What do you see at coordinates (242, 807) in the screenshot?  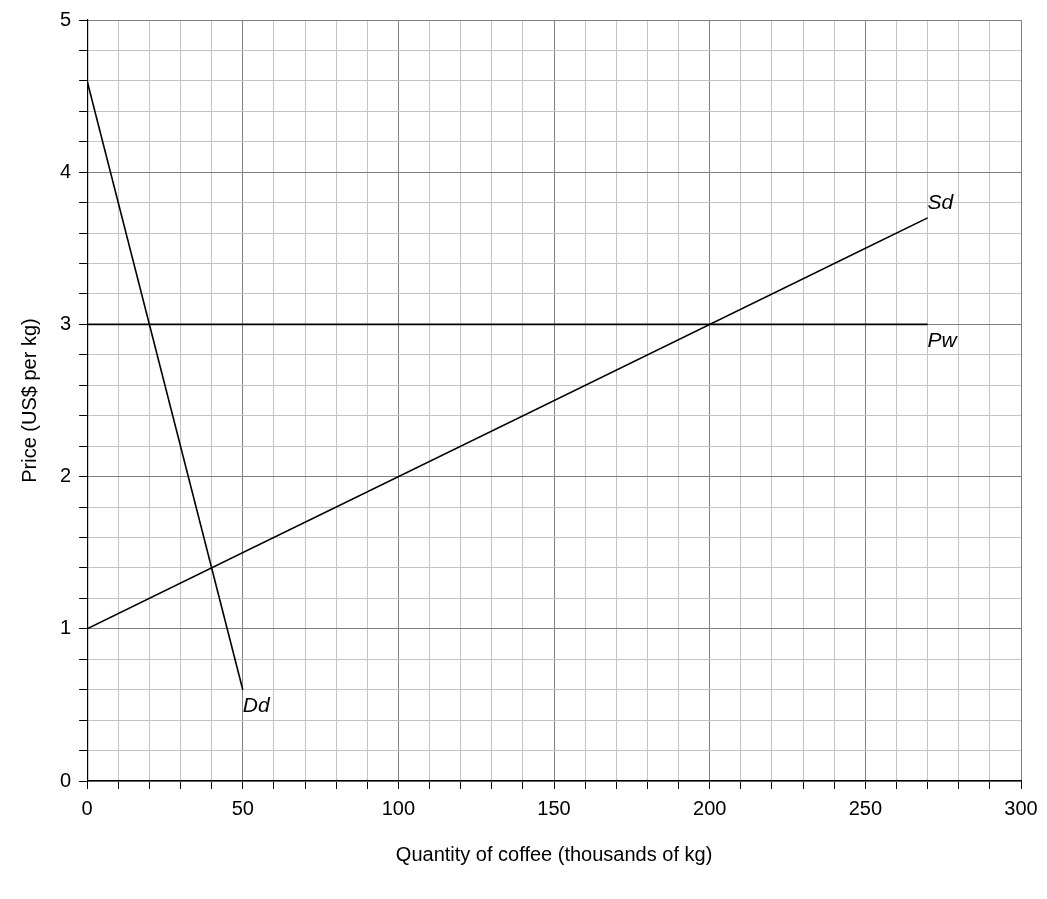 I see `x-tick-label: 50` at bounding box center [242, 807].